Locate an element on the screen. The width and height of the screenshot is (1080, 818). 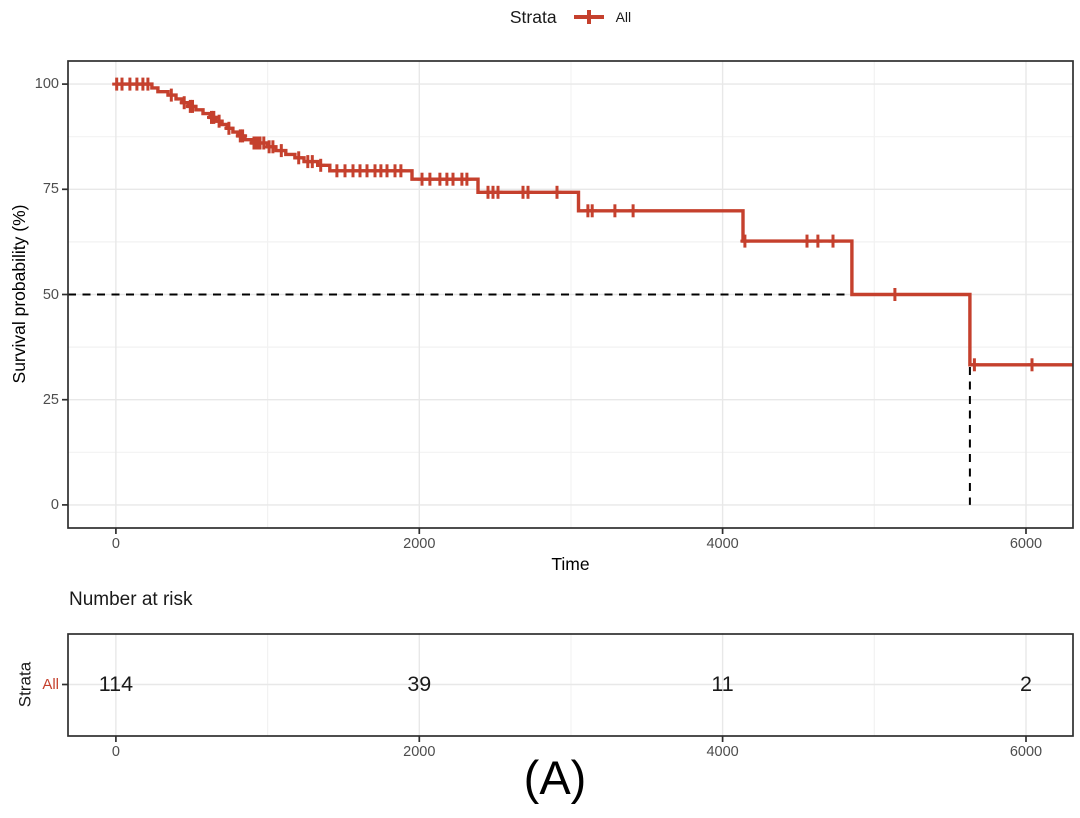
x-tick-label: 2000 is located at coordinates (419, 544).